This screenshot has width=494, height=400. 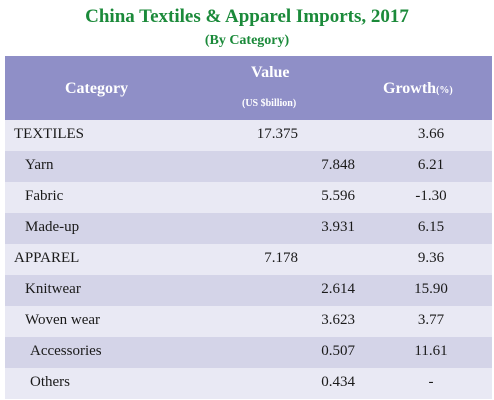 What do you see at coordinates (52, 227) in the screenshot?
I see `row-category: Made-up` at bounding box center [52, 227].